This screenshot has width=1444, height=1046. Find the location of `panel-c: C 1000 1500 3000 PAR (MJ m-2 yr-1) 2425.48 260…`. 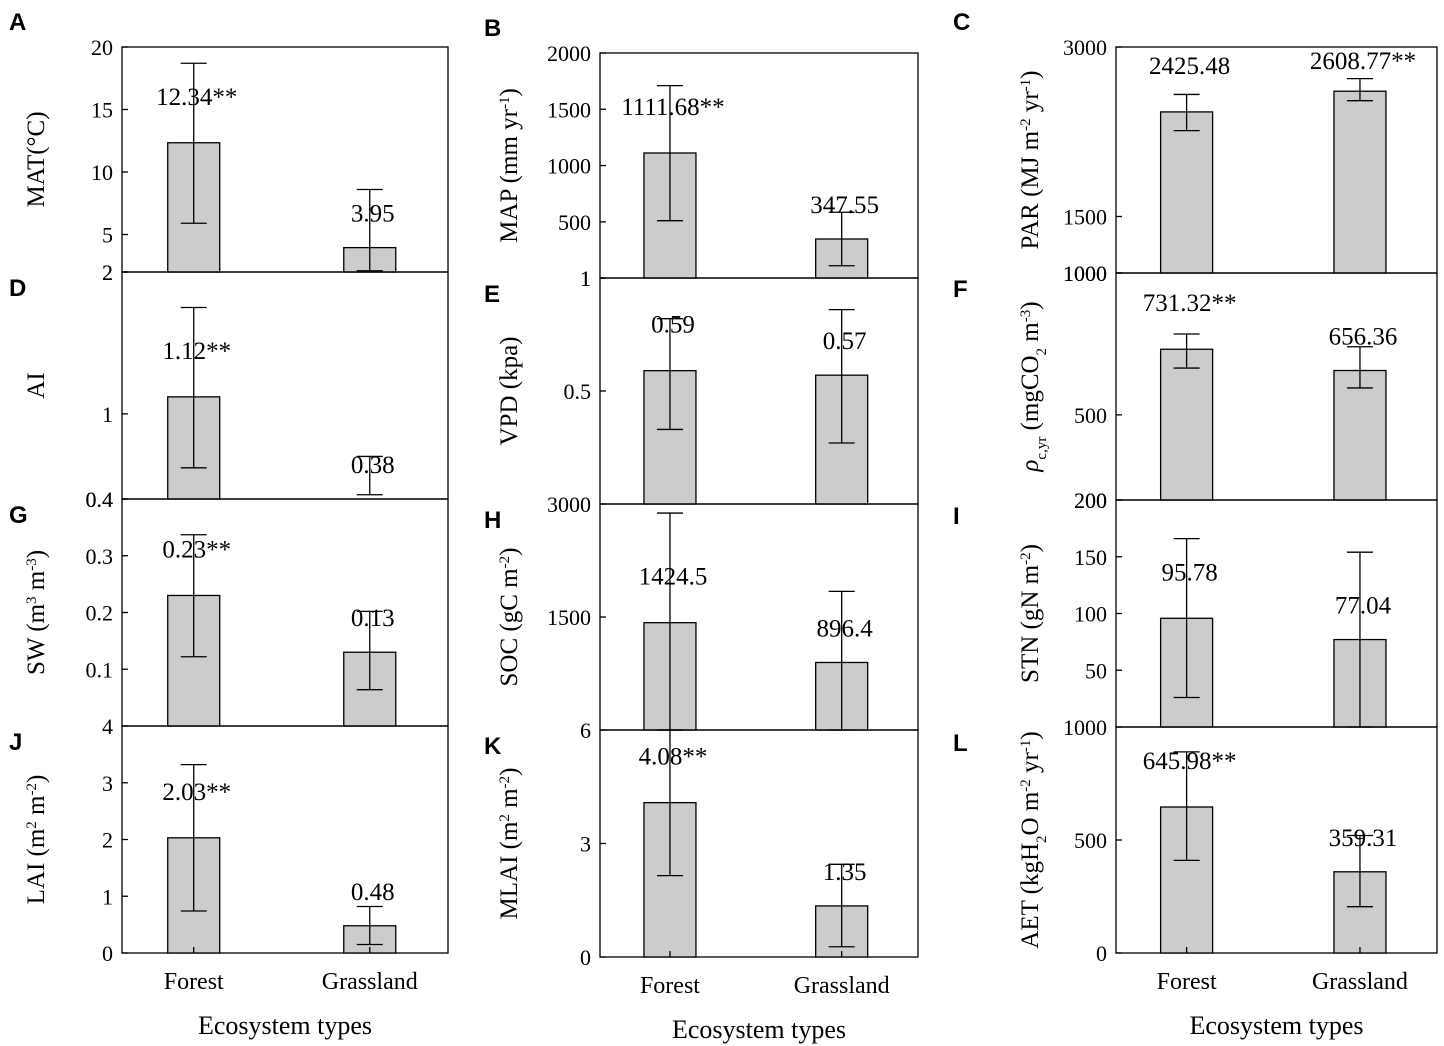

panel-c: C 1000 1500 3000 PAR (MJ m-2 yr-1) 2425.48 260… is located at coordinates (1195, 147).